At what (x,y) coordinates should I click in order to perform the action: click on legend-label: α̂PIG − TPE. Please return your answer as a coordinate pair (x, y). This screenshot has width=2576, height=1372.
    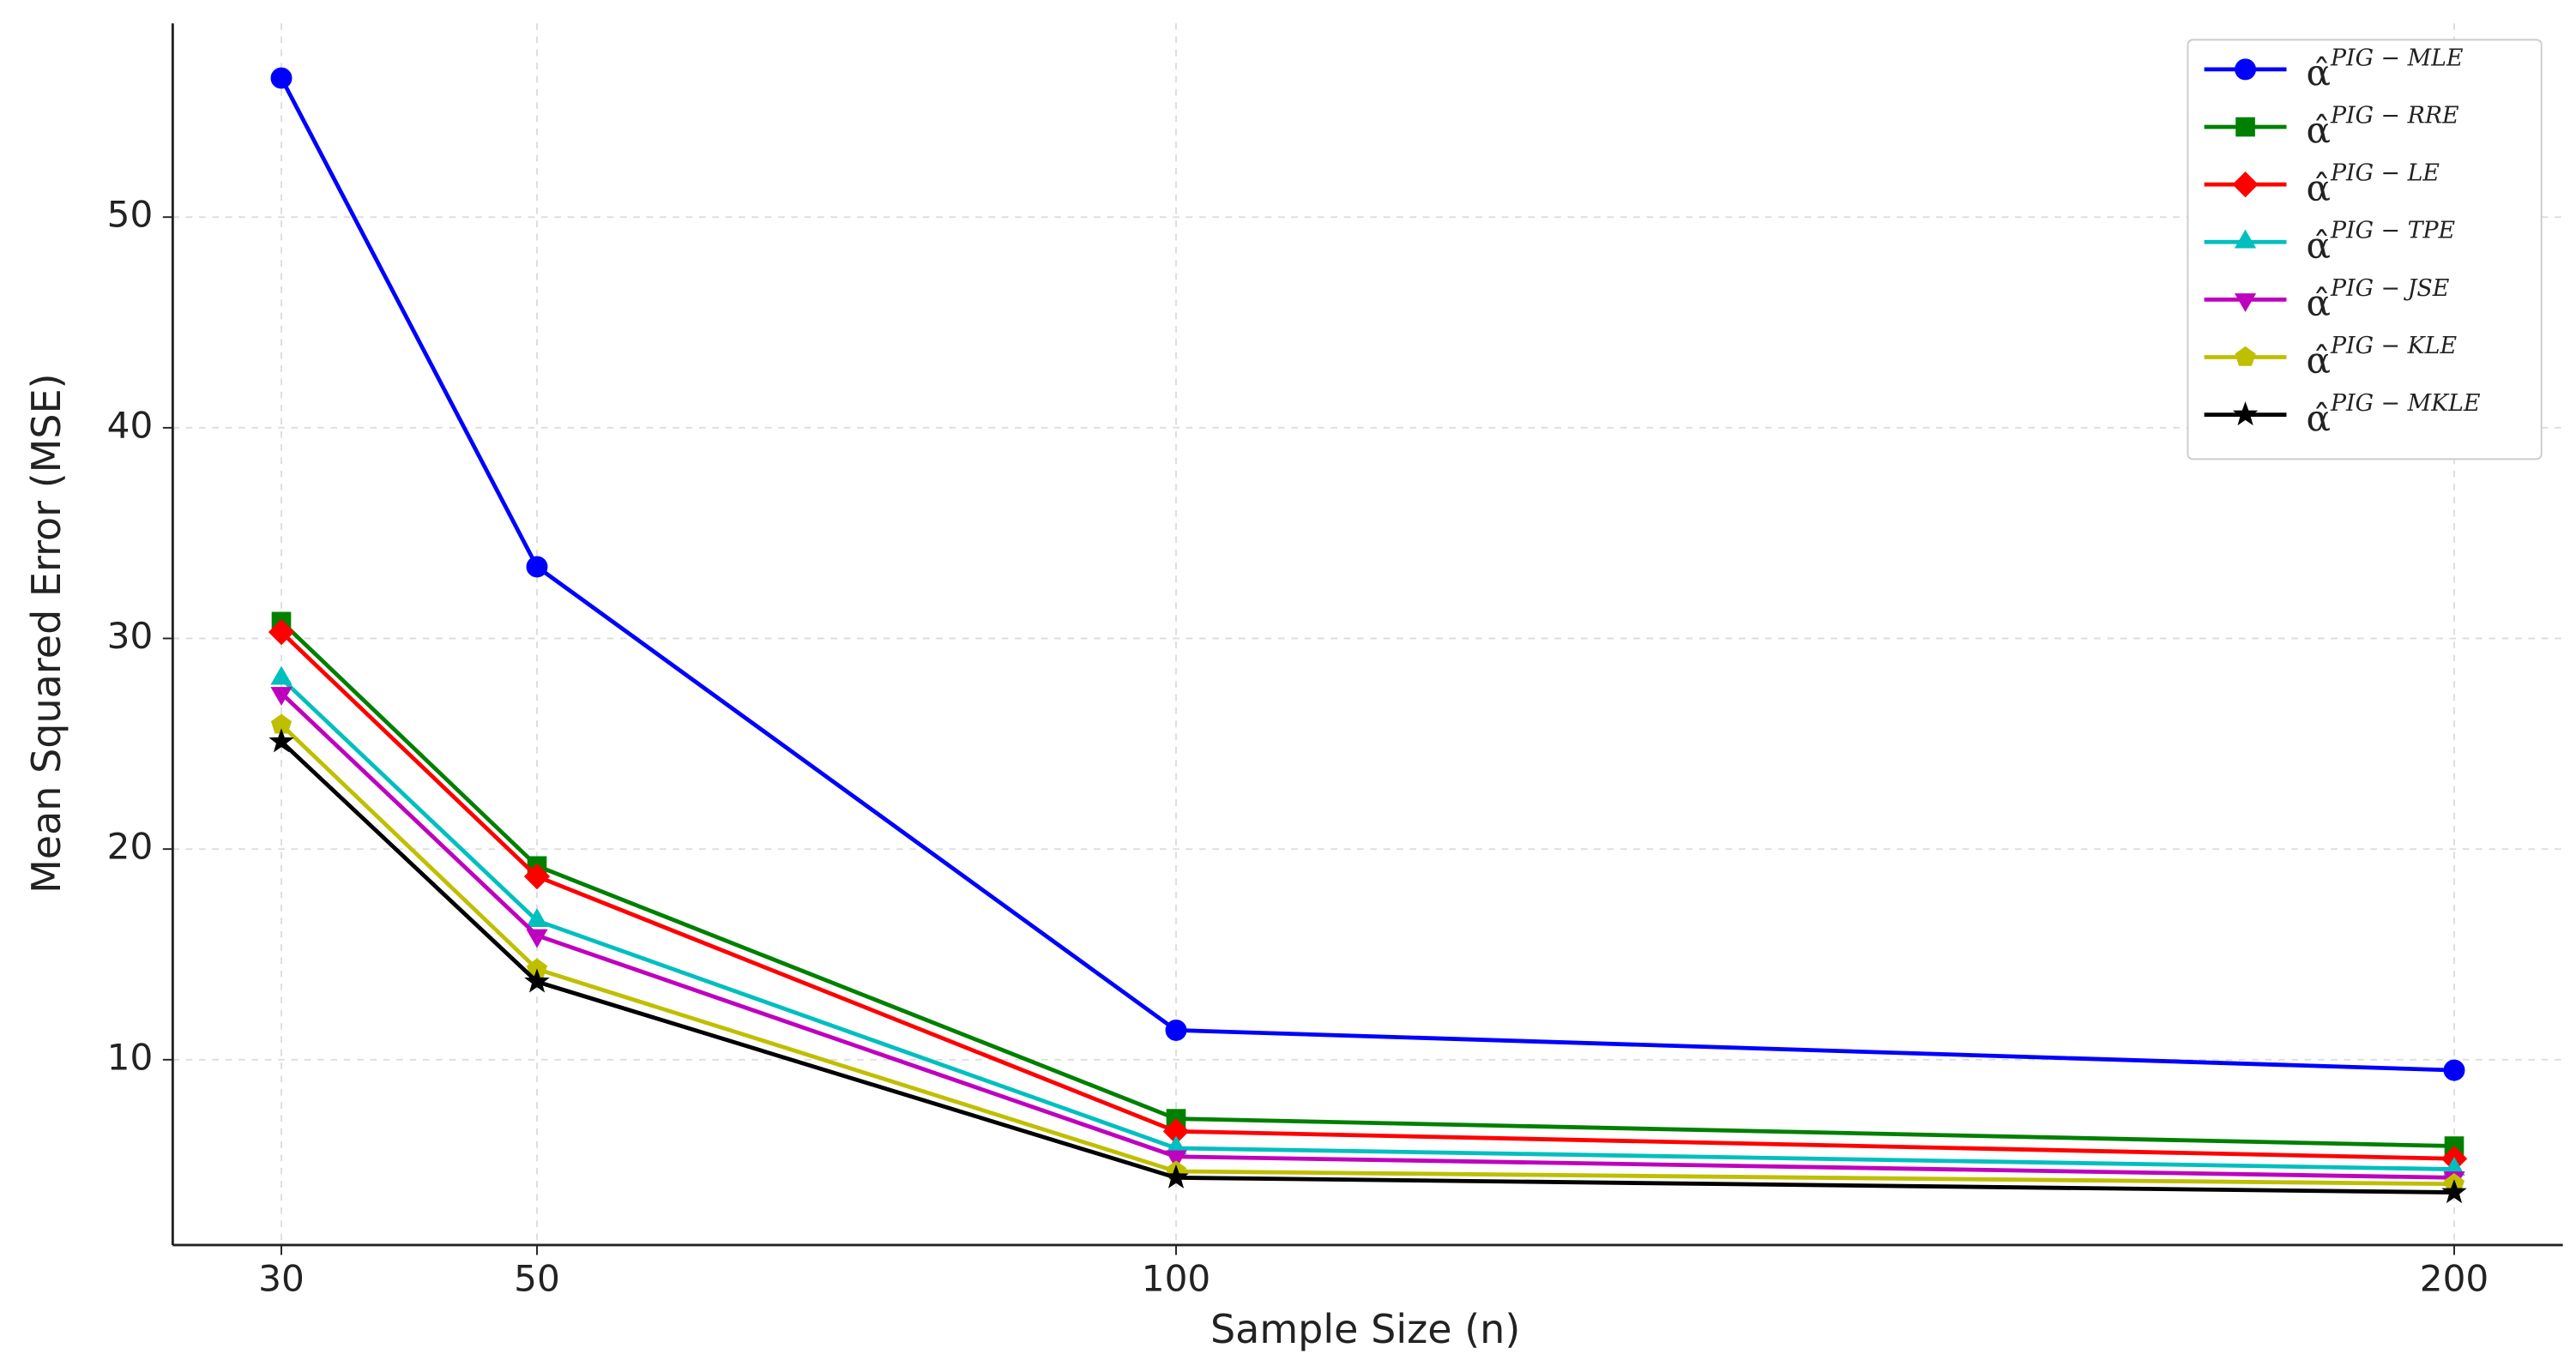
    Looking at the image, I should click on (2381, 243).